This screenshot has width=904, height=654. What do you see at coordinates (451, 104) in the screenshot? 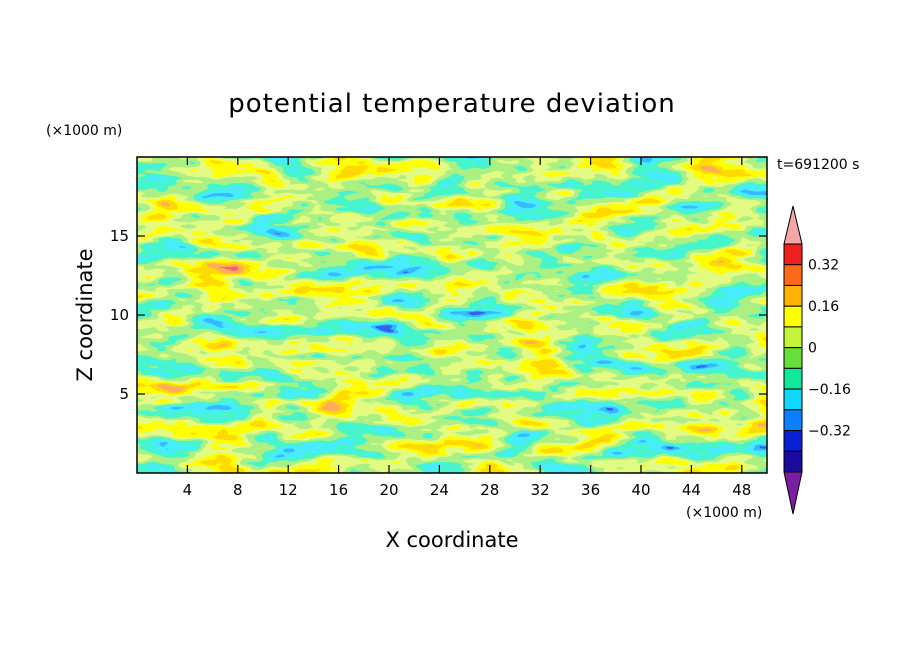
I see `chart-title: potential temperature deviation` at bounding box center [451, 104].